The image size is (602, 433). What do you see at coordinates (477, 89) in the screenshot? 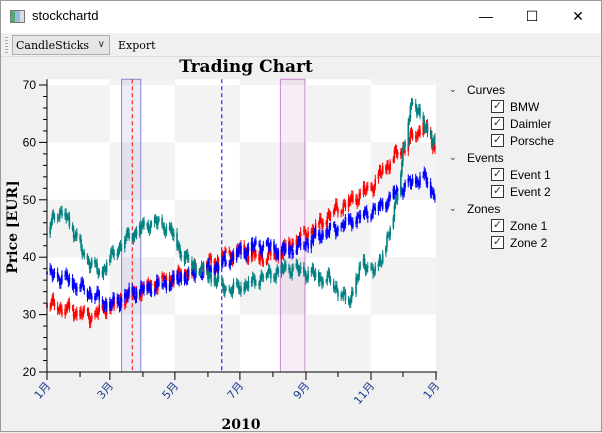
I see `legend-group-curves: ⌄ Curves` at bounding box center [477, 89].